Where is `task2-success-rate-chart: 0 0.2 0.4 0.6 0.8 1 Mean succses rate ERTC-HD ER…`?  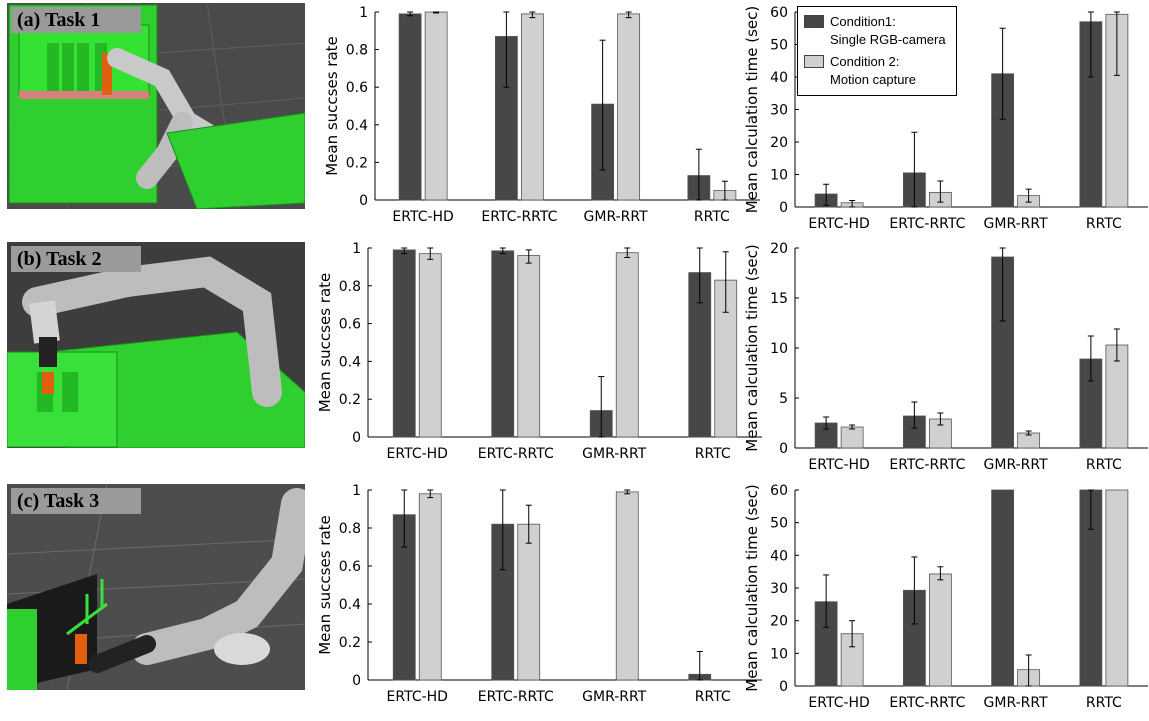
task2-success-rate-chart: 0 0.2 0.4 0.6 0.8 1 Mean succses rate ERTC-HD ER… is located at coordinates (537, 351).